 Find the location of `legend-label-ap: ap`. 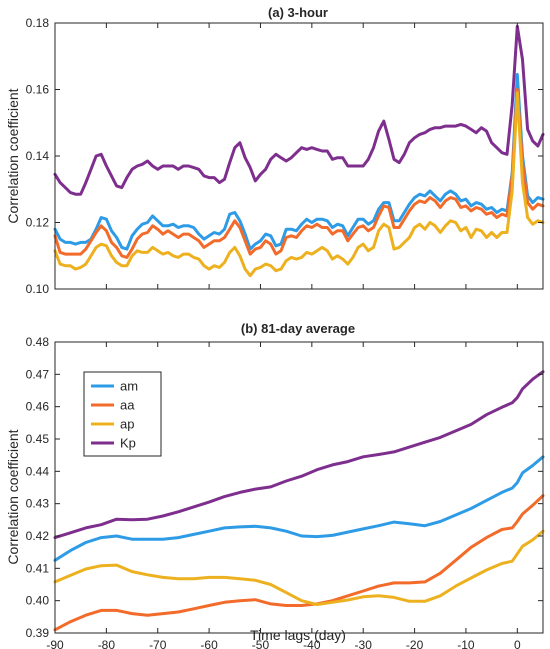

legend-label-ap: ap is located at coordinates (127, 424).